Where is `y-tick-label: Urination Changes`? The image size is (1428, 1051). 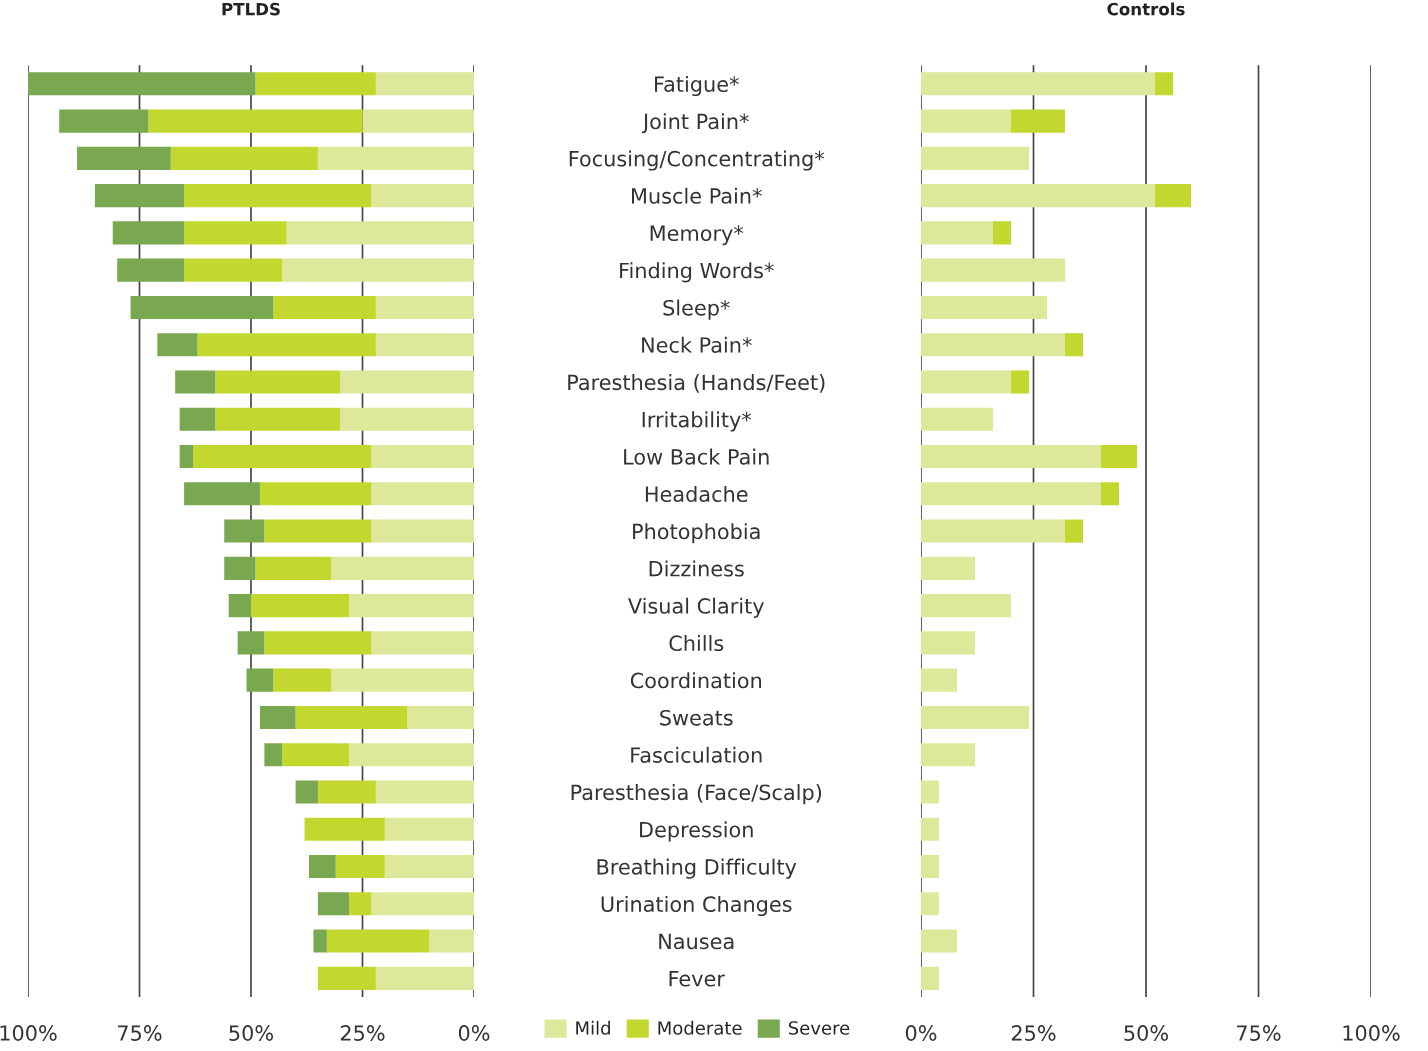
y-tick-label: Urination Changes is located at coordinates (696, 906).